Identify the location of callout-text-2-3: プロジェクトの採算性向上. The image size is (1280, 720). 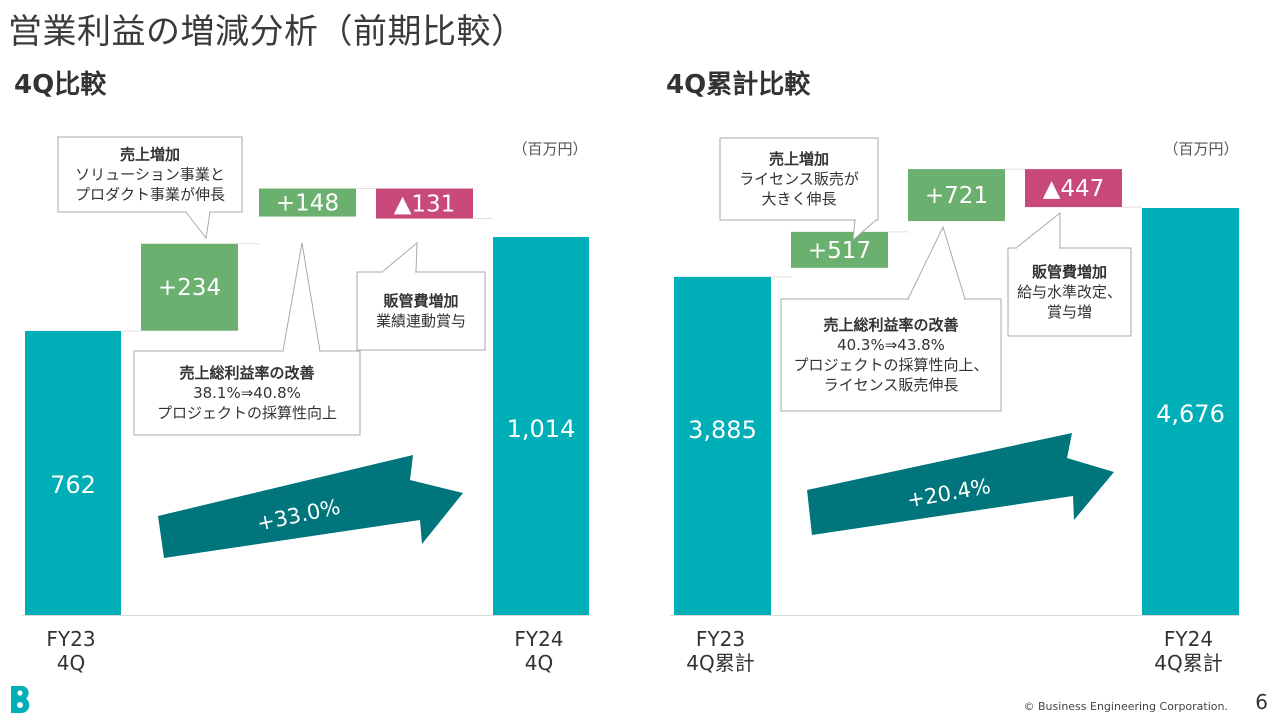
(247, 413).